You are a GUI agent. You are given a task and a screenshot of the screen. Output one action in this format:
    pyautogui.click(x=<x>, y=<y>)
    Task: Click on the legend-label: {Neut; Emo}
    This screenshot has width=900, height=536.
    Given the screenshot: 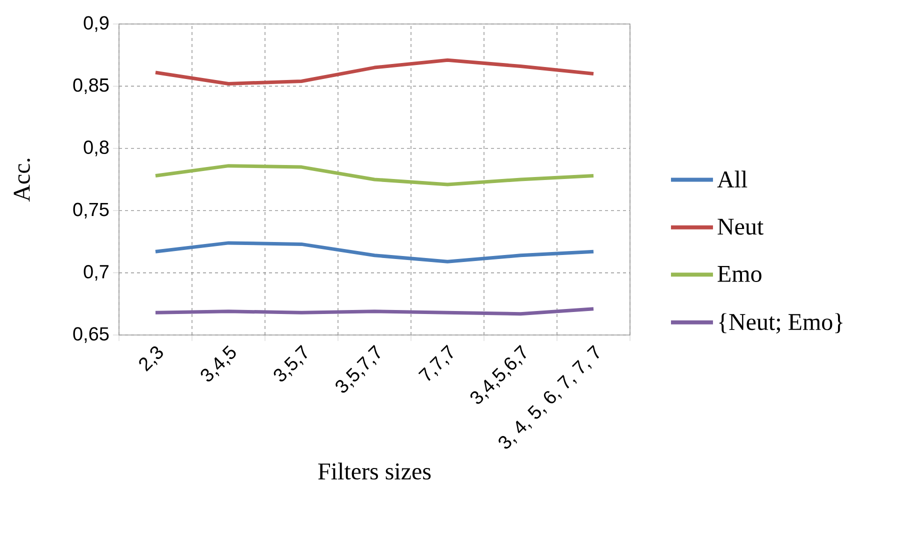 What is the action you would take?
    pyautogui.click(x=780, y=323)
    